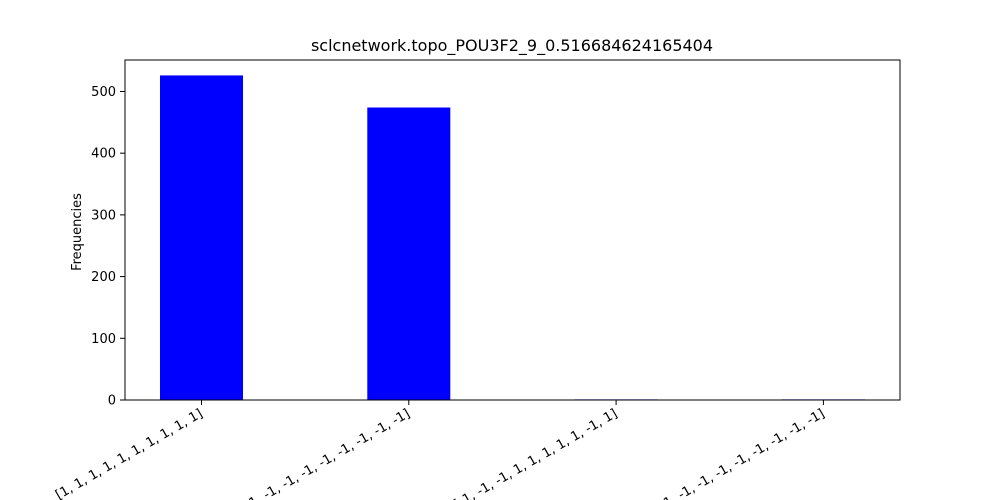 Image resolution: width=1000 pixels, height=500 pixels. Describe the element at coordinates (103, 339) in the screenshot. I see `y-tick-label: 100` at that location.